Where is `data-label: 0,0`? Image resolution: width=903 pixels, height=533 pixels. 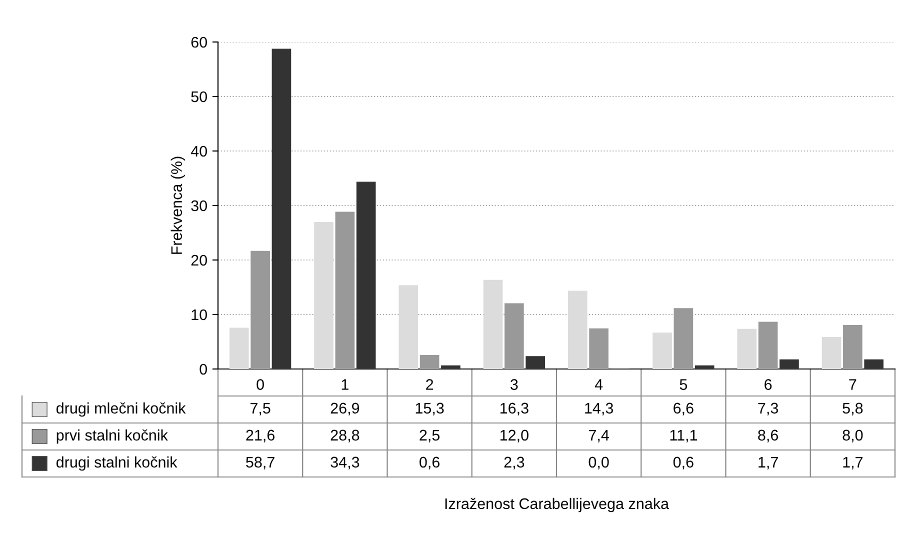 data-label: 0,0 is located at coordinates (598, 463).